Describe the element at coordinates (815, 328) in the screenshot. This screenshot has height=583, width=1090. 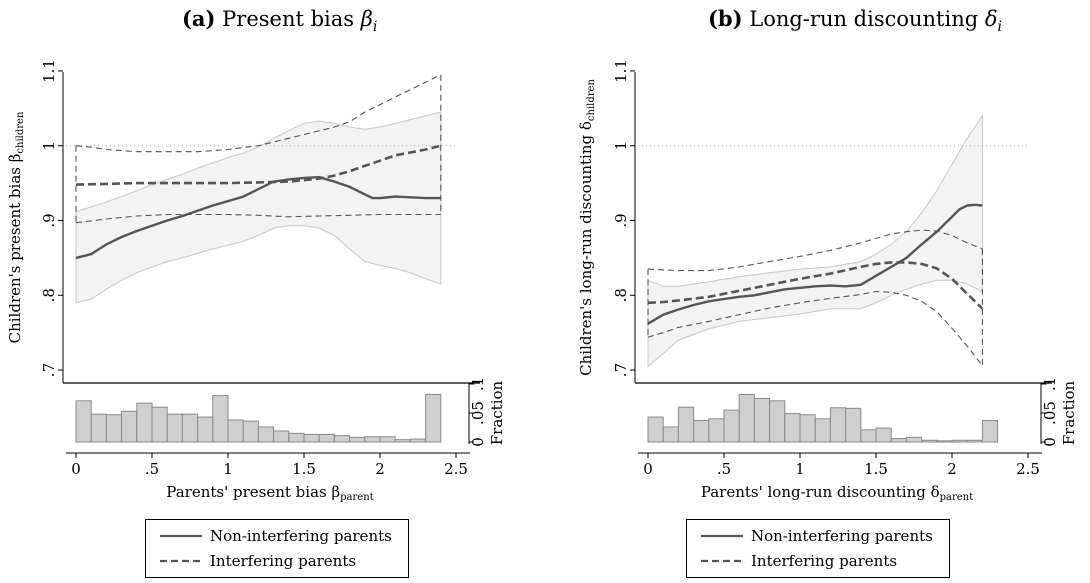
I see `interfering-ci-lower-line` at that location.